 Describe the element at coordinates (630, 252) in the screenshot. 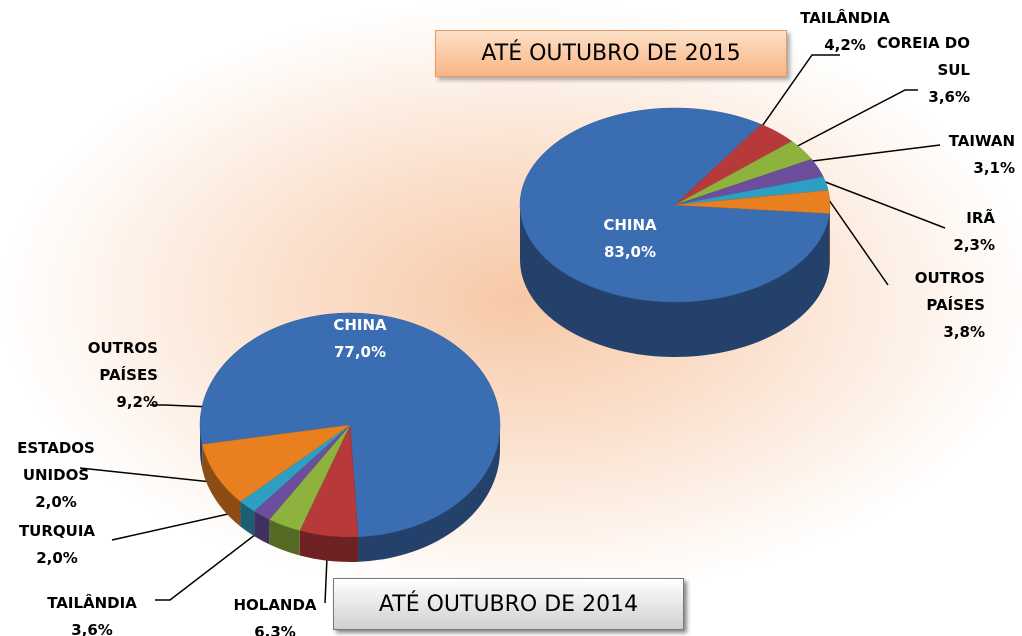

I see `value-label: 83,0%` at that location.